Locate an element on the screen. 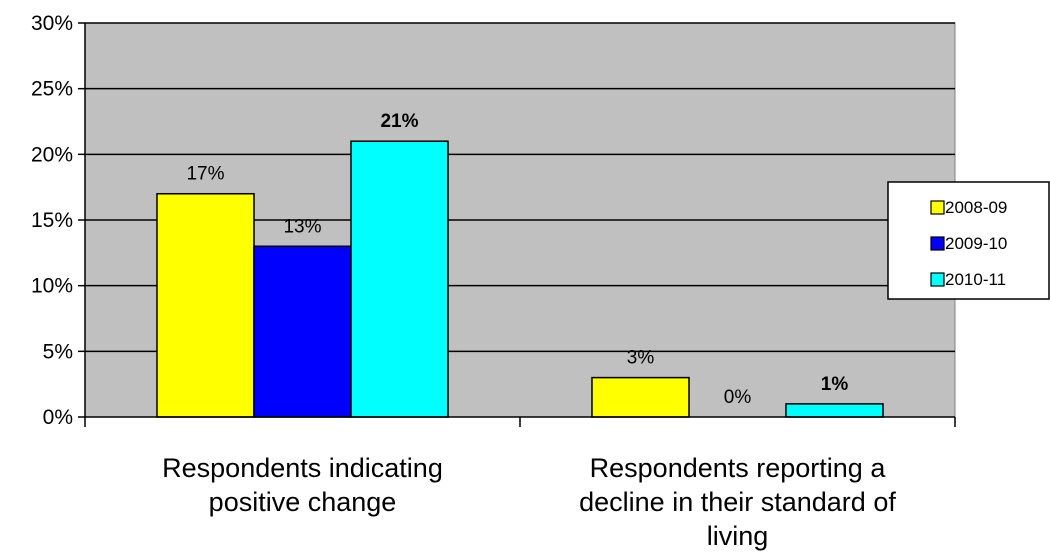  data-label: 21% is located at coordinates (399, 121).